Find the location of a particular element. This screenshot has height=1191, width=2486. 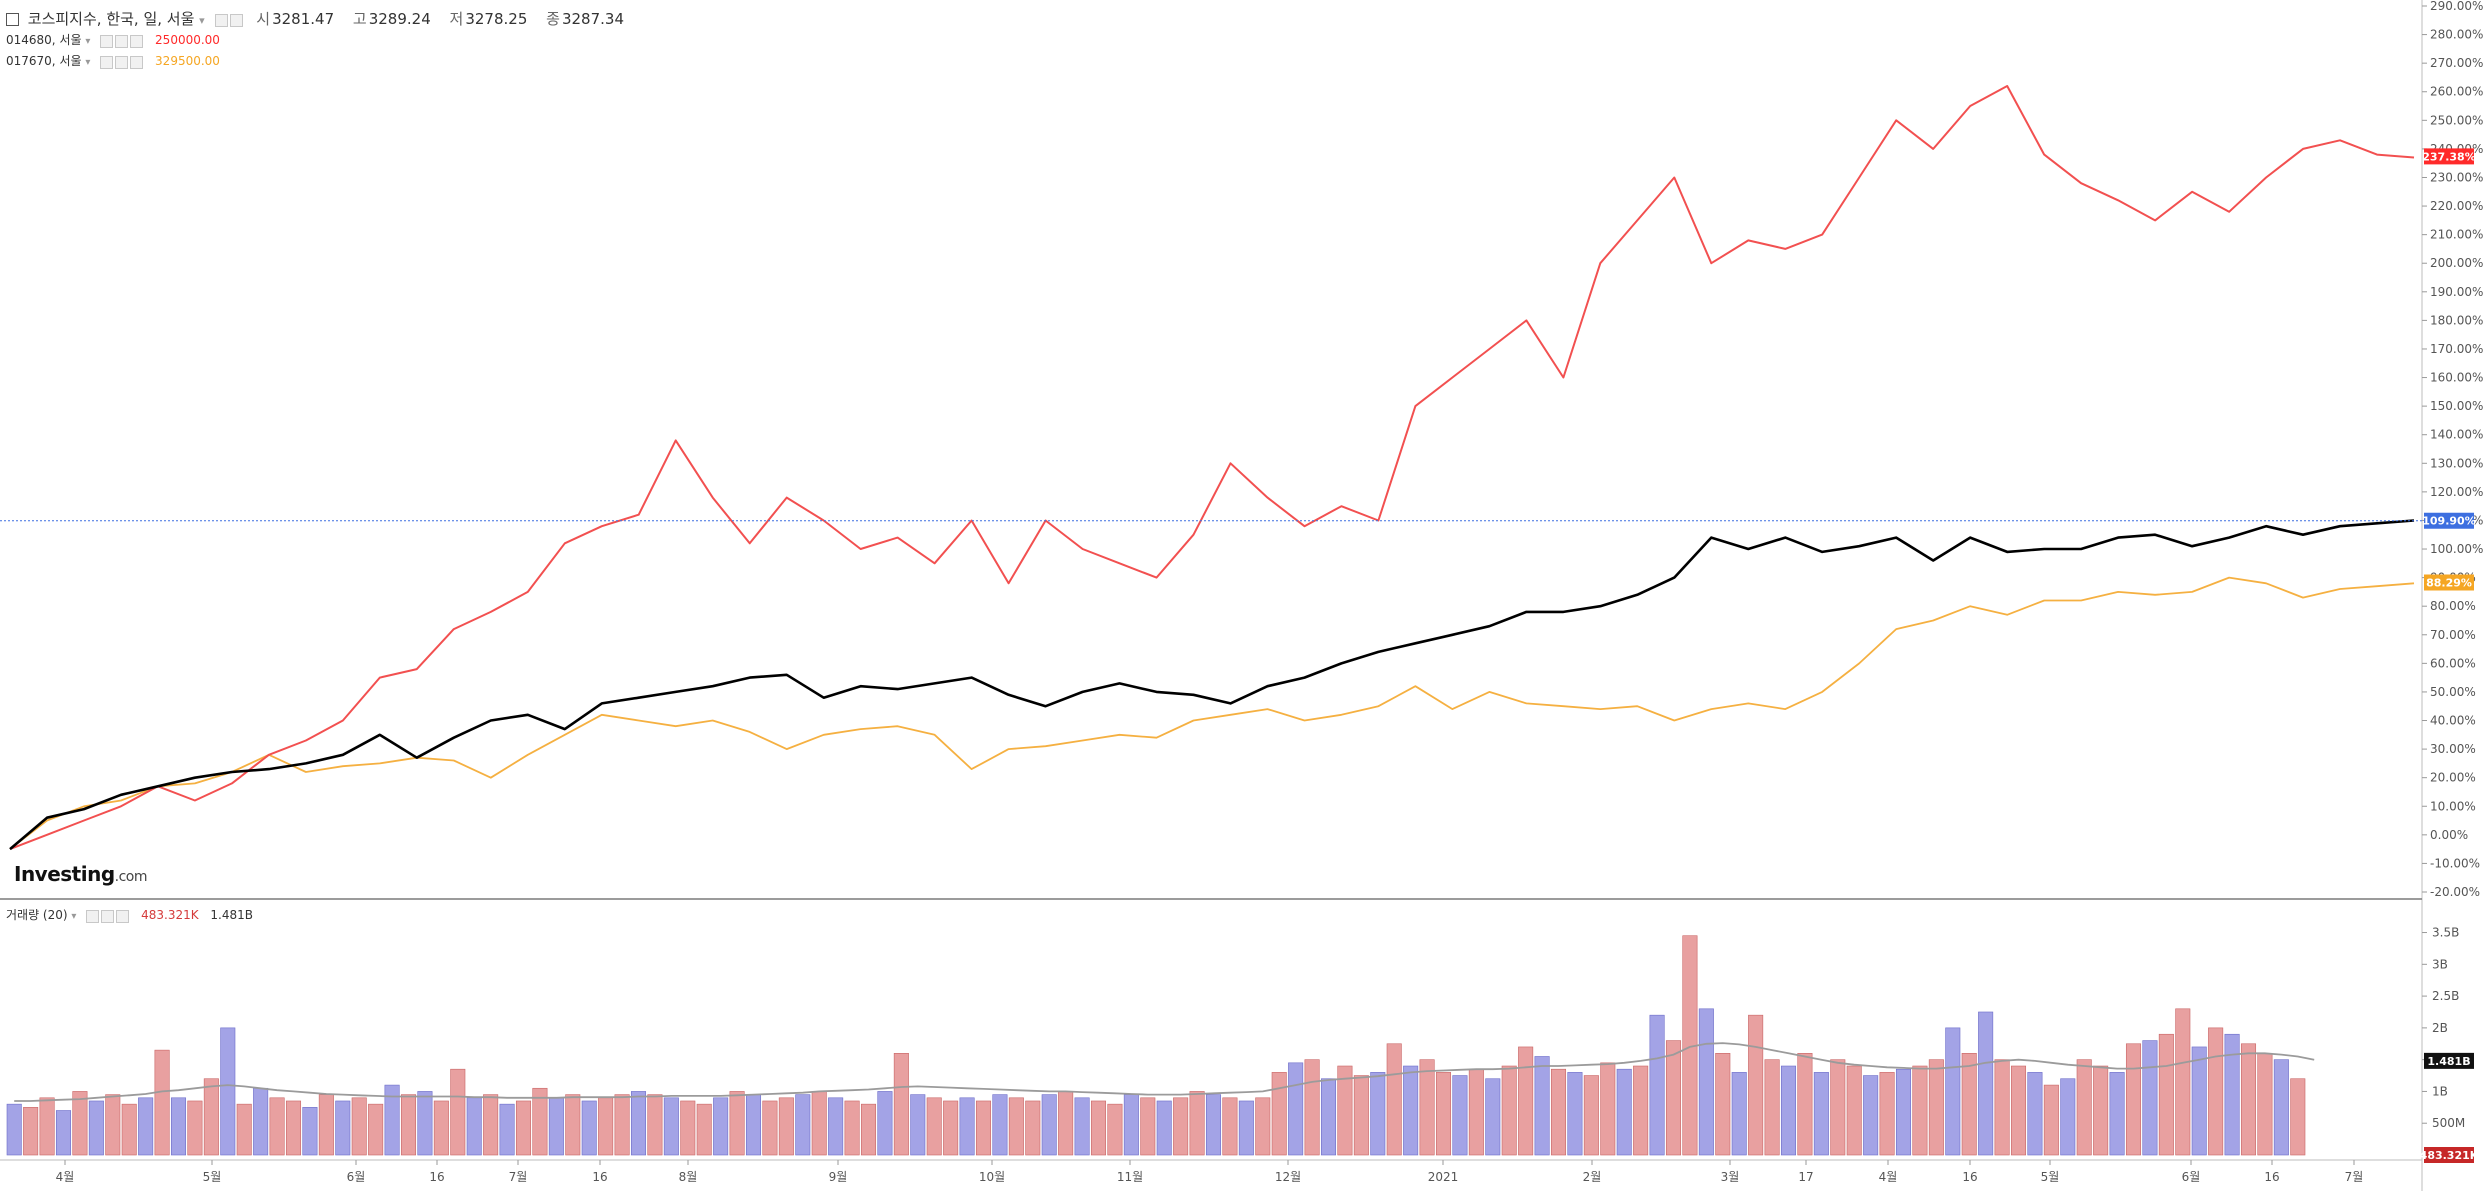

marker-volume: 483.321K is located at coordinates (2449, 1155).